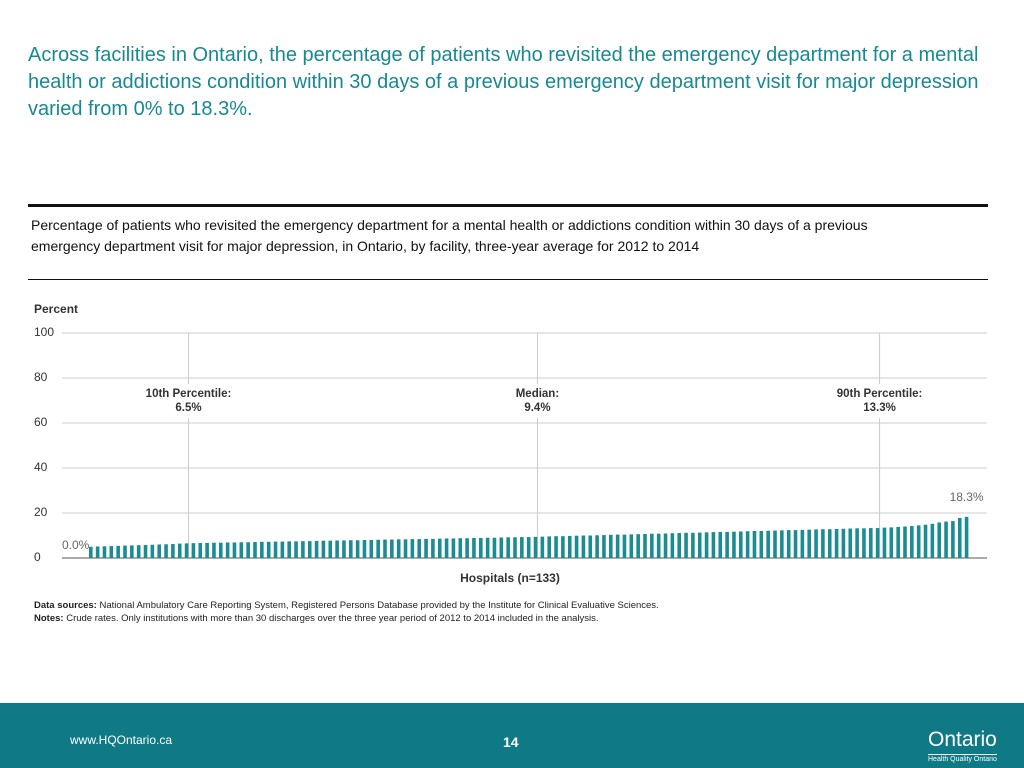  I want to click on footer-url: www.HQOntario.ca, so click(121, 740).